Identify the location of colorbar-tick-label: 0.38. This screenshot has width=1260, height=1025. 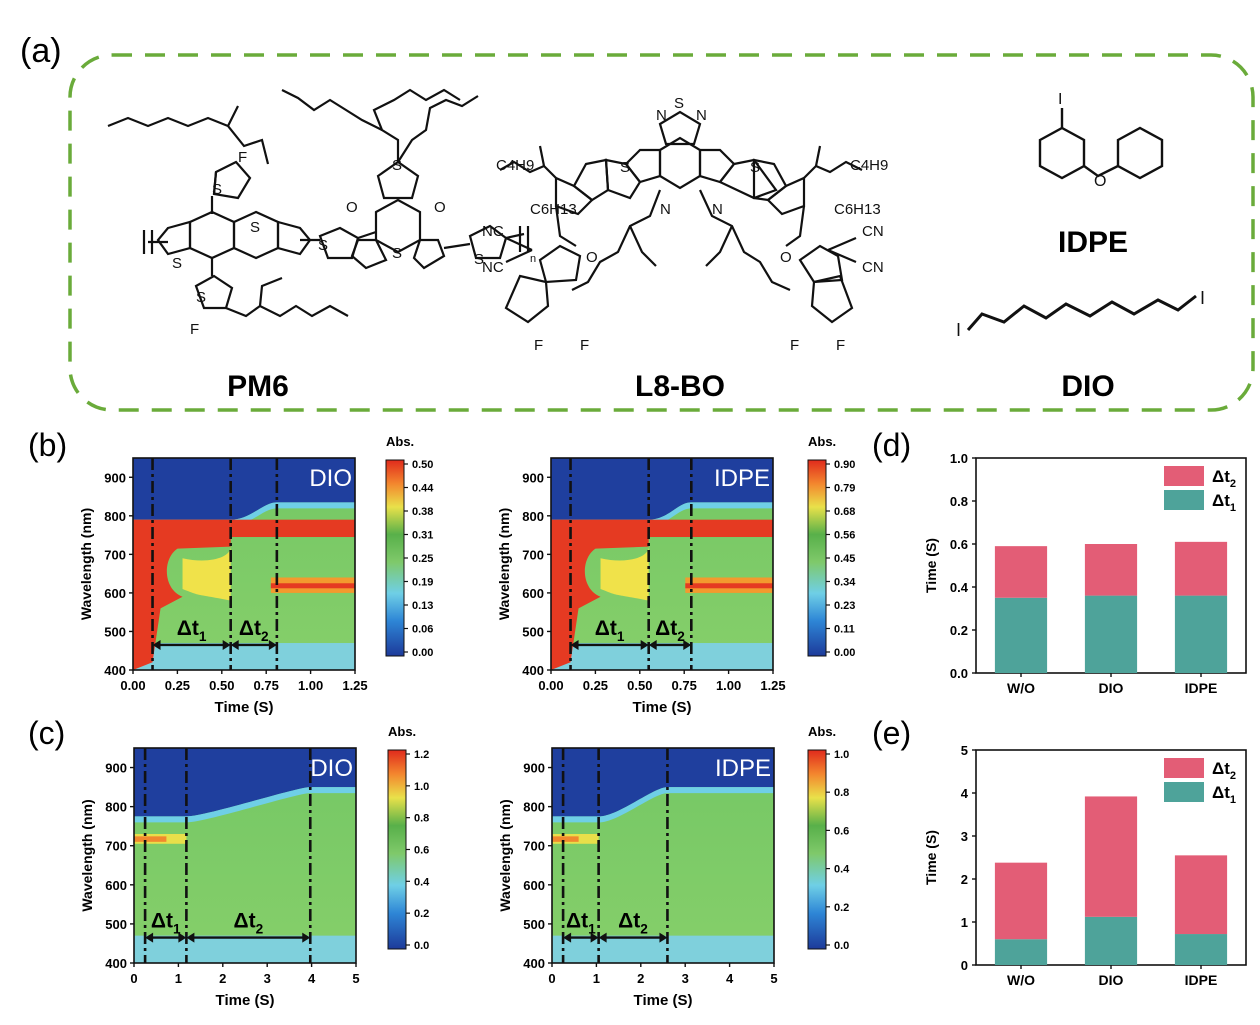
(422, 512).